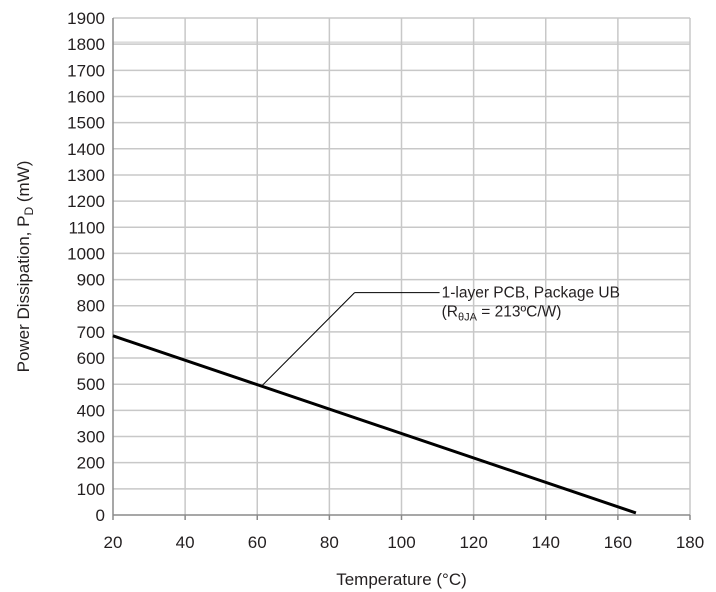 This screenshot has height=592, width=716. What do you see at coordinates (519, 312) in the screenshot?
I see `annotation-rtheta-value: = 213ºC/W)` at bounding box center [519, 312].